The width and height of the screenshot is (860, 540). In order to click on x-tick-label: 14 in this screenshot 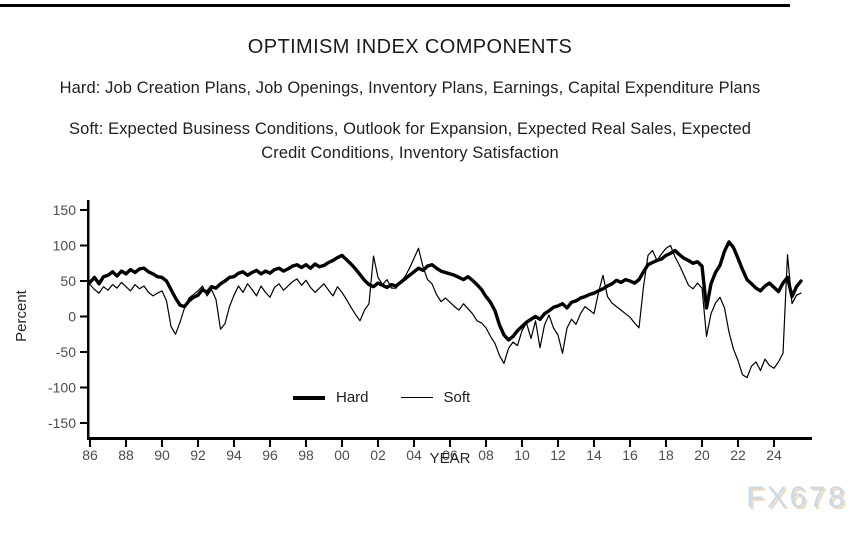, I will do `click(594, 455)`.